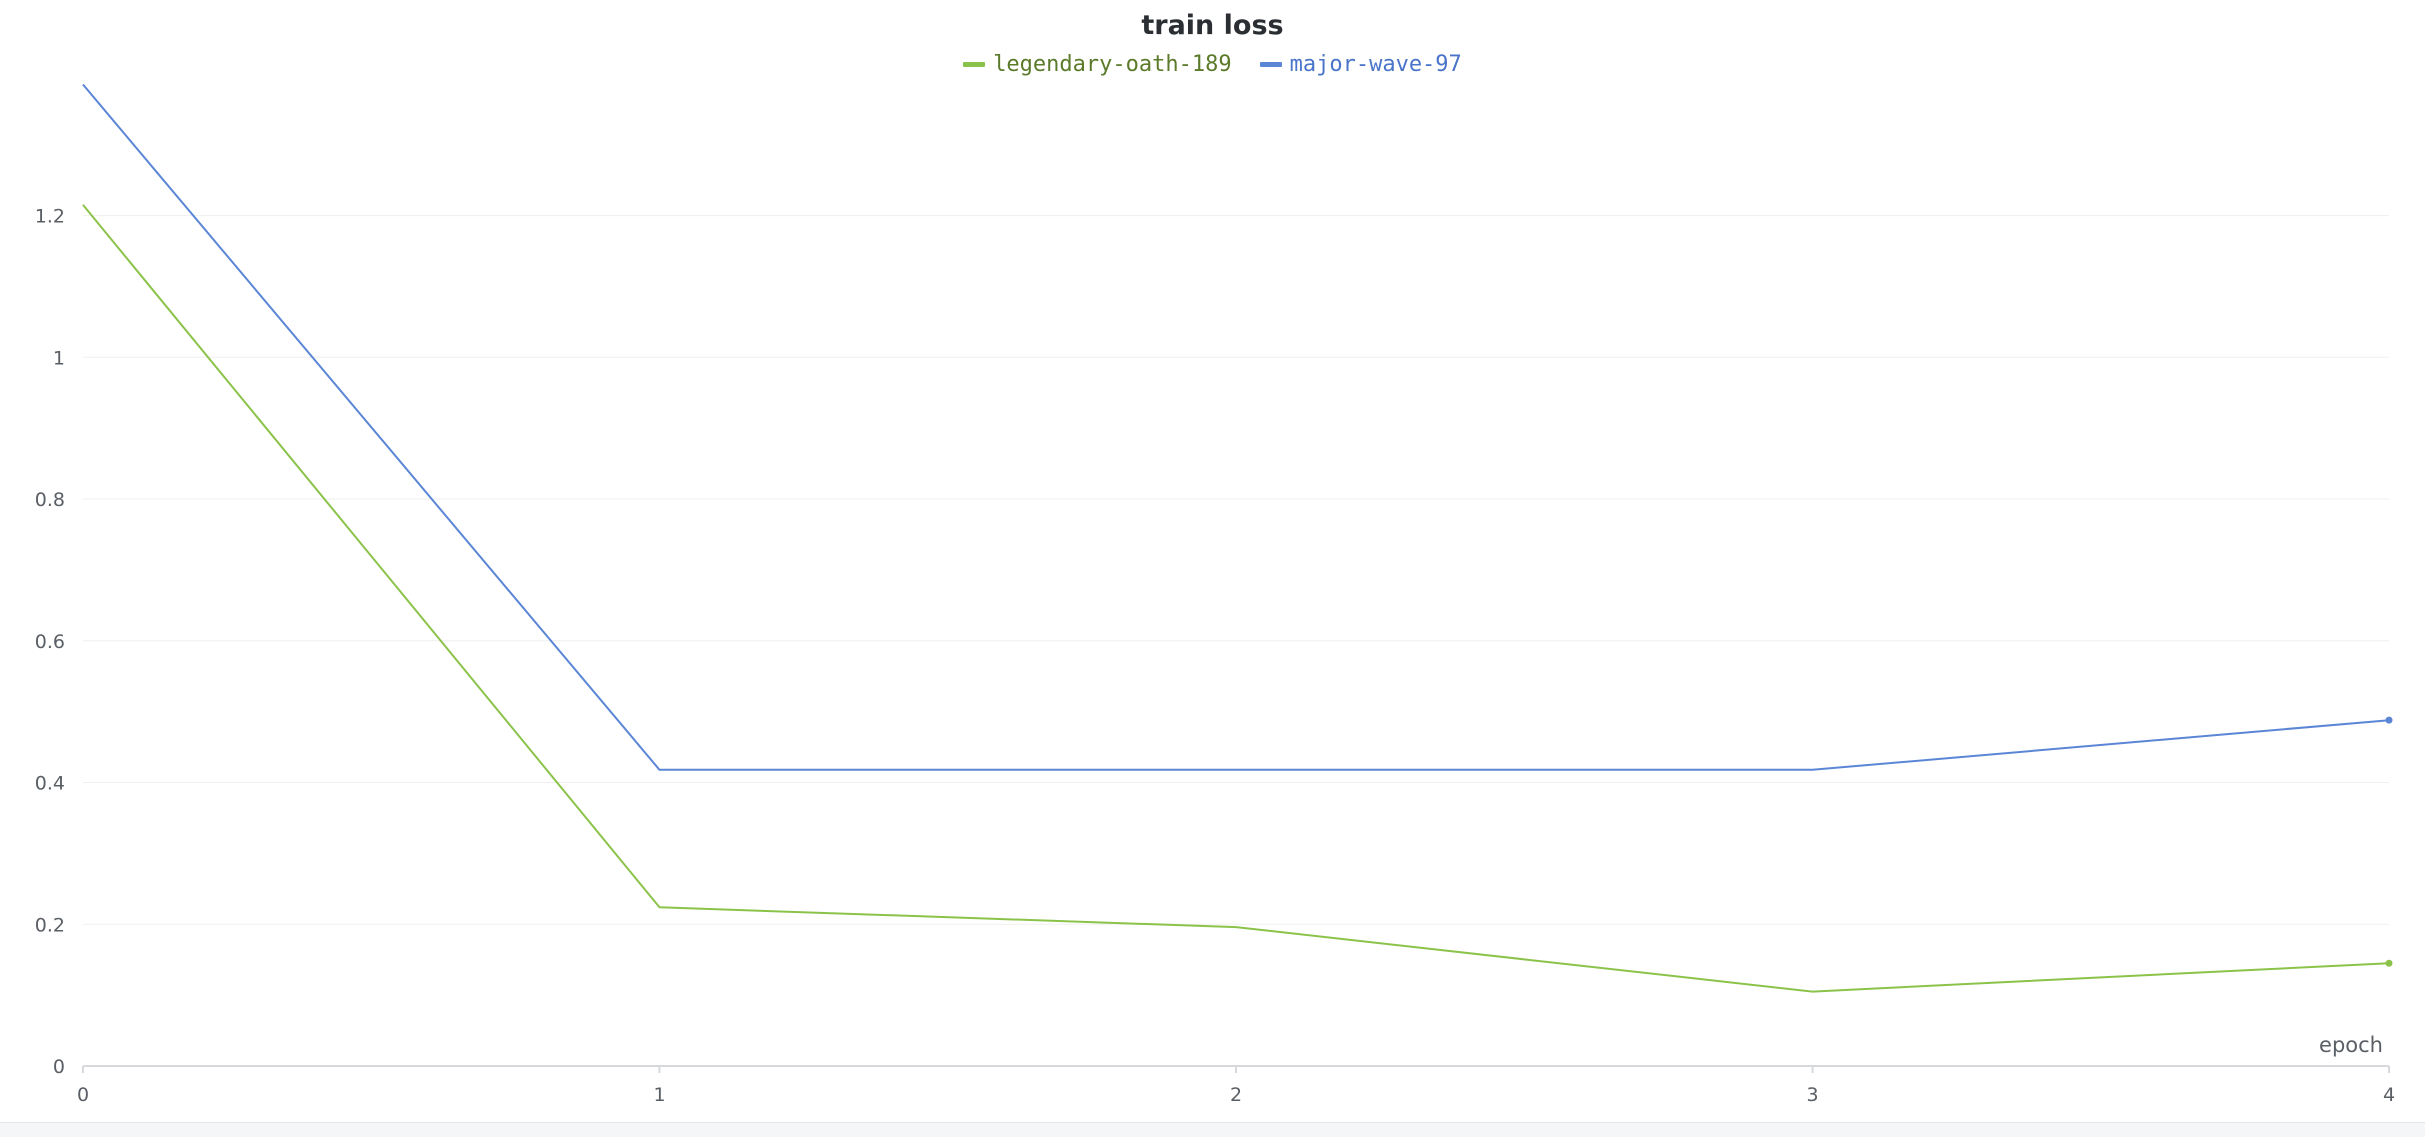  I want to click on legend-entry-major-wave-97: major-wave-97, so click(1360, 64).